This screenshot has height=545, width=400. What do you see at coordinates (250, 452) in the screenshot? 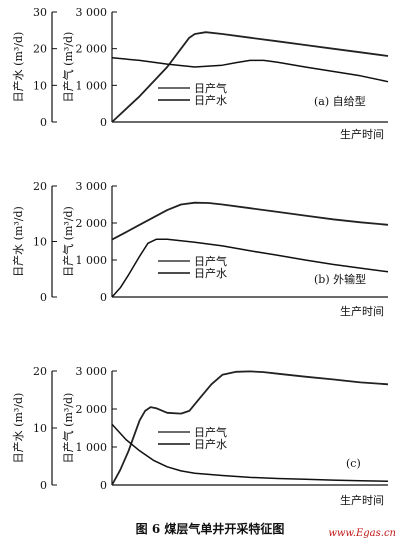
I see `water-series-line-p3` at bounding box center [250, 452].